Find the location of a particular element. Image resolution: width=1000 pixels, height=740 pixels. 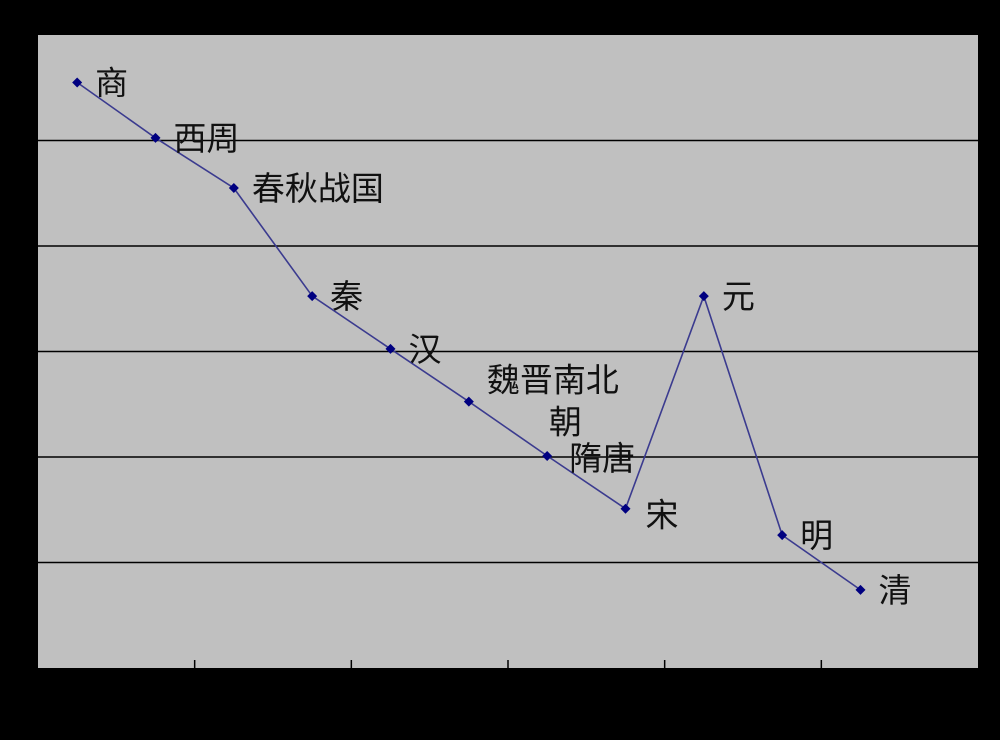

data-label: 魏晋南北 is located at coordinates (553, 380).